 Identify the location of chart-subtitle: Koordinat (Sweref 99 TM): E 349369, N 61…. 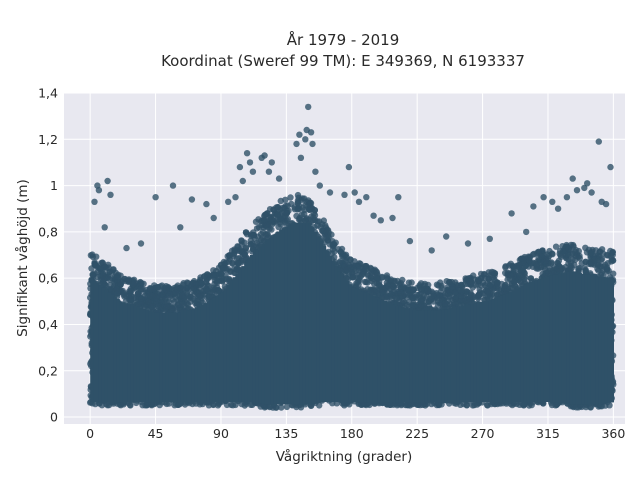
(343, 61).